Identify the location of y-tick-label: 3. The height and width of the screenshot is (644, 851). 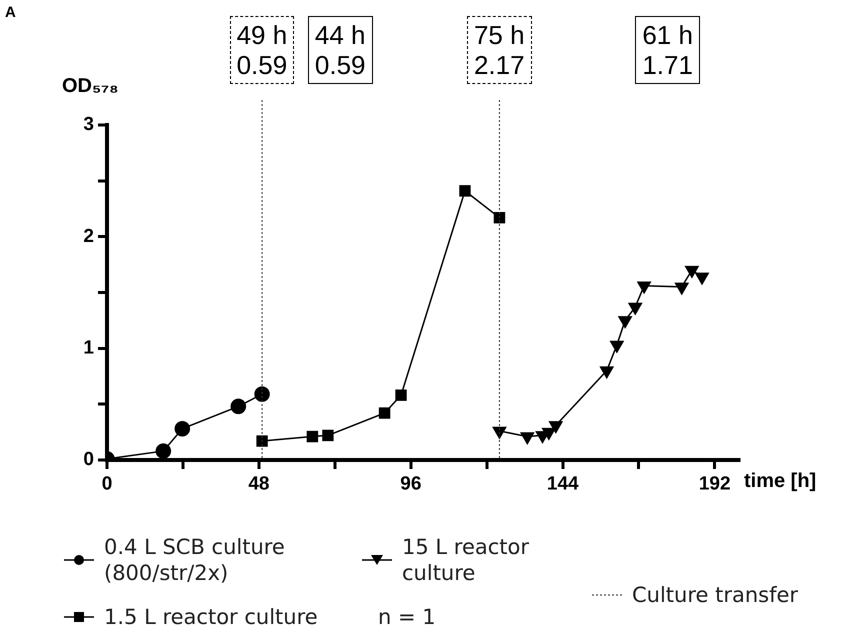
(88, 125).